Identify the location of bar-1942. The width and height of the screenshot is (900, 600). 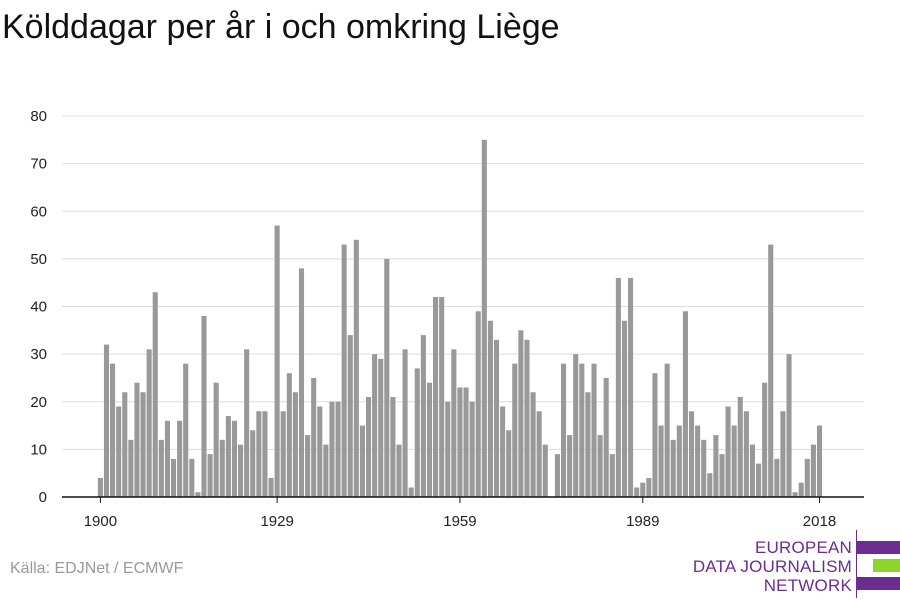
(356, 368).